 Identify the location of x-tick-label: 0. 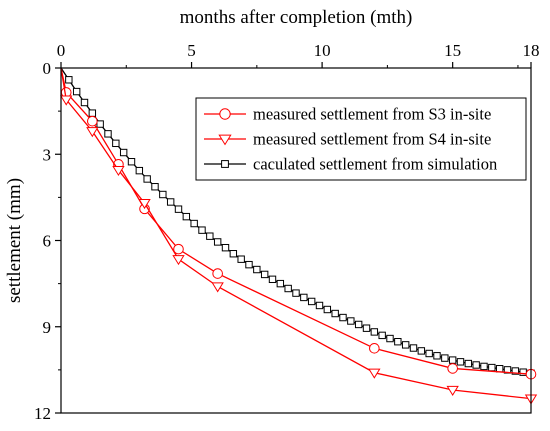
(61, 50).